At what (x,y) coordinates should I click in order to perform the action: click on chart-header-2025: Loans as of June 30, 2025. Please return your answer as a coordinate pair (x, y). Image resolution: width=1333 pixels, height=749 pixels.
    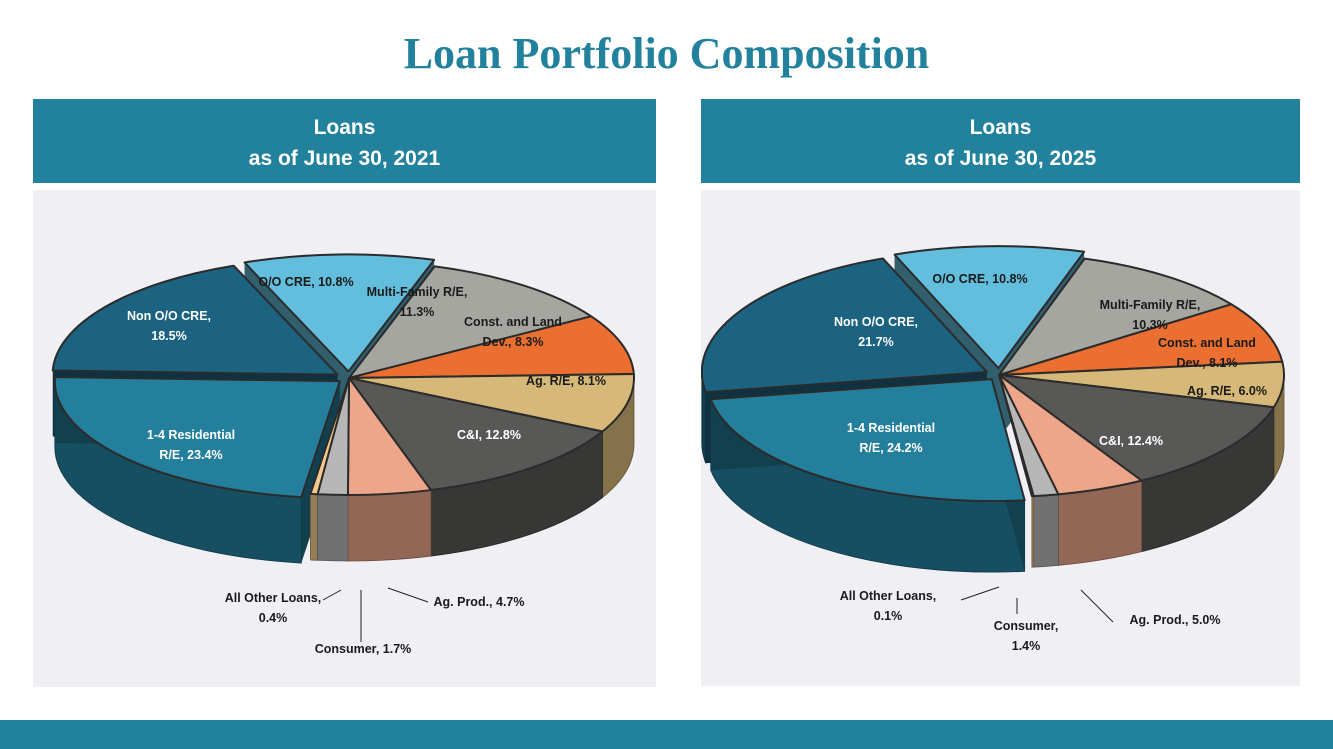
    Looking at the image, I should click on (1000, 141).